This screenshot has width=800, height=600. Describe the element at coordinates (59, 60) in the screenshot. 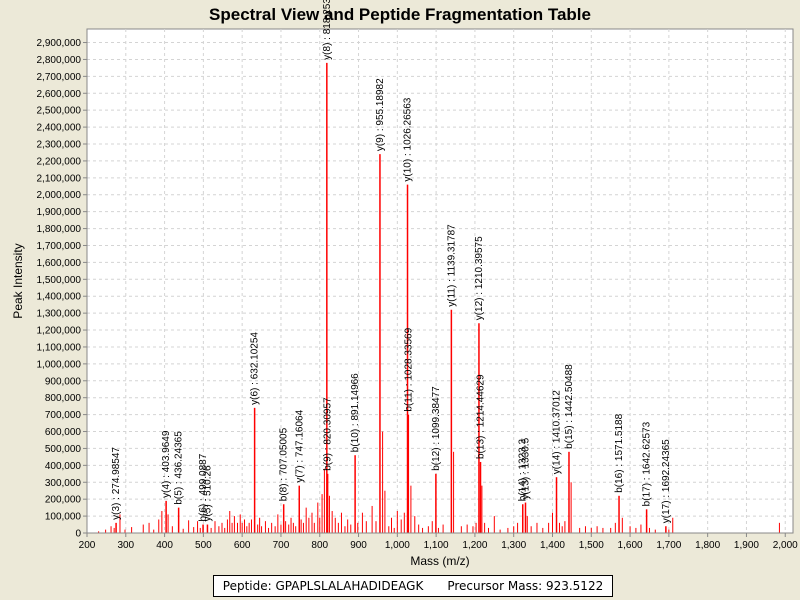

I see `y-tick-label: 2,800,000` at that location.